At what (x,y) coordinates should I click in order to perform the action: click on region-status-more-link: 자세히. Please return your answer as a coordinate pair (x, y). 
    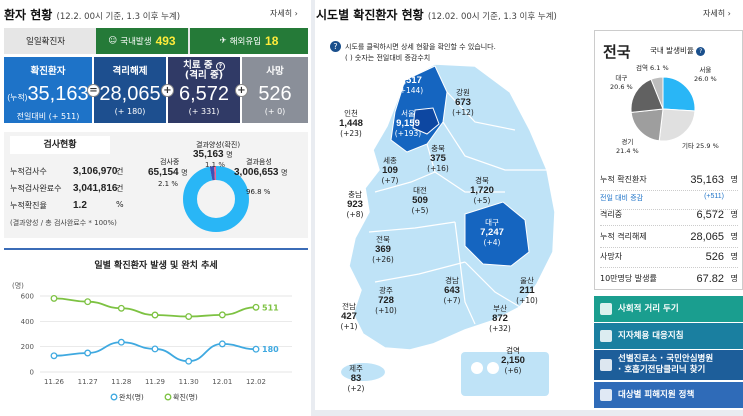
    Looking at the image, I should click on (717, 13).